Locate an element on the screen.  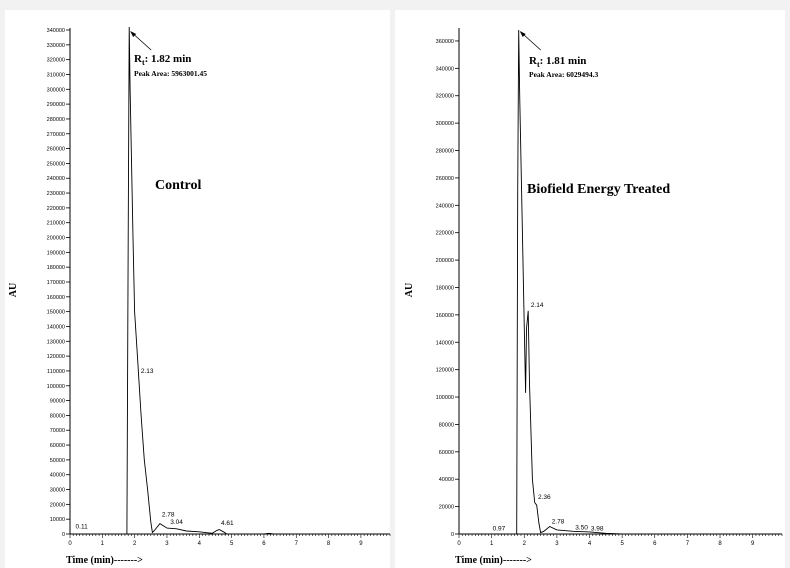
peak-label: 2.78 is located at coordinates (558, 521).